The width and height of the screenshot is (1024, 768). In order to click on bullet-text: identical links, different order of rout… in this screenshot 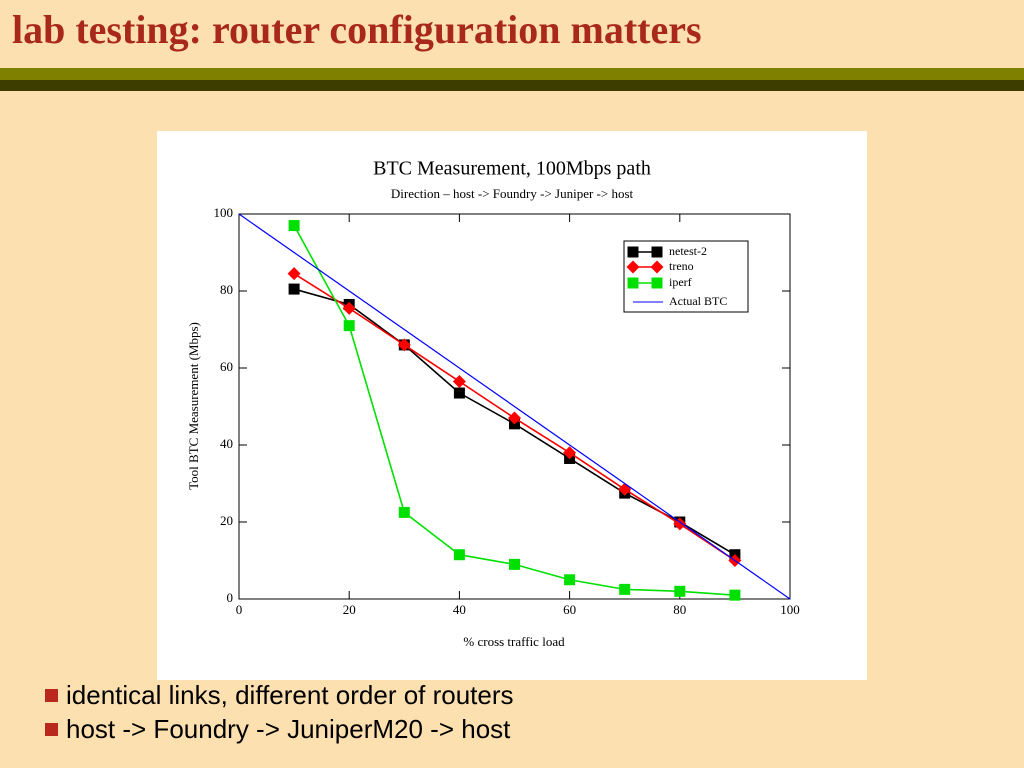, I will do `click(290, 695)`.